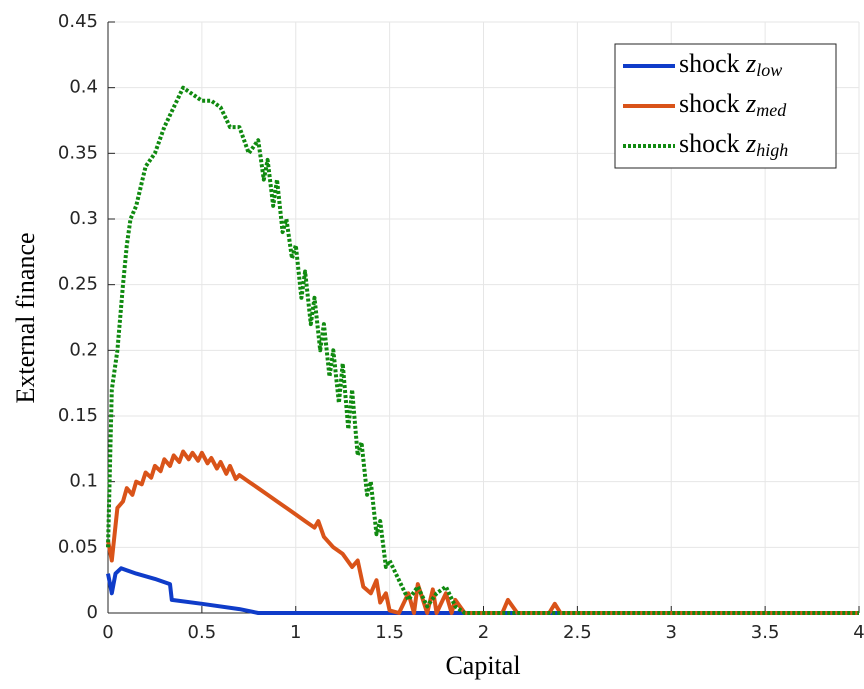 The width and height of the screenshot is (864, 689). What do you see at coordinates (389, 632) in the screenshot?
I see `x-tick-label: 1.5` at bounding box center [389, 632].